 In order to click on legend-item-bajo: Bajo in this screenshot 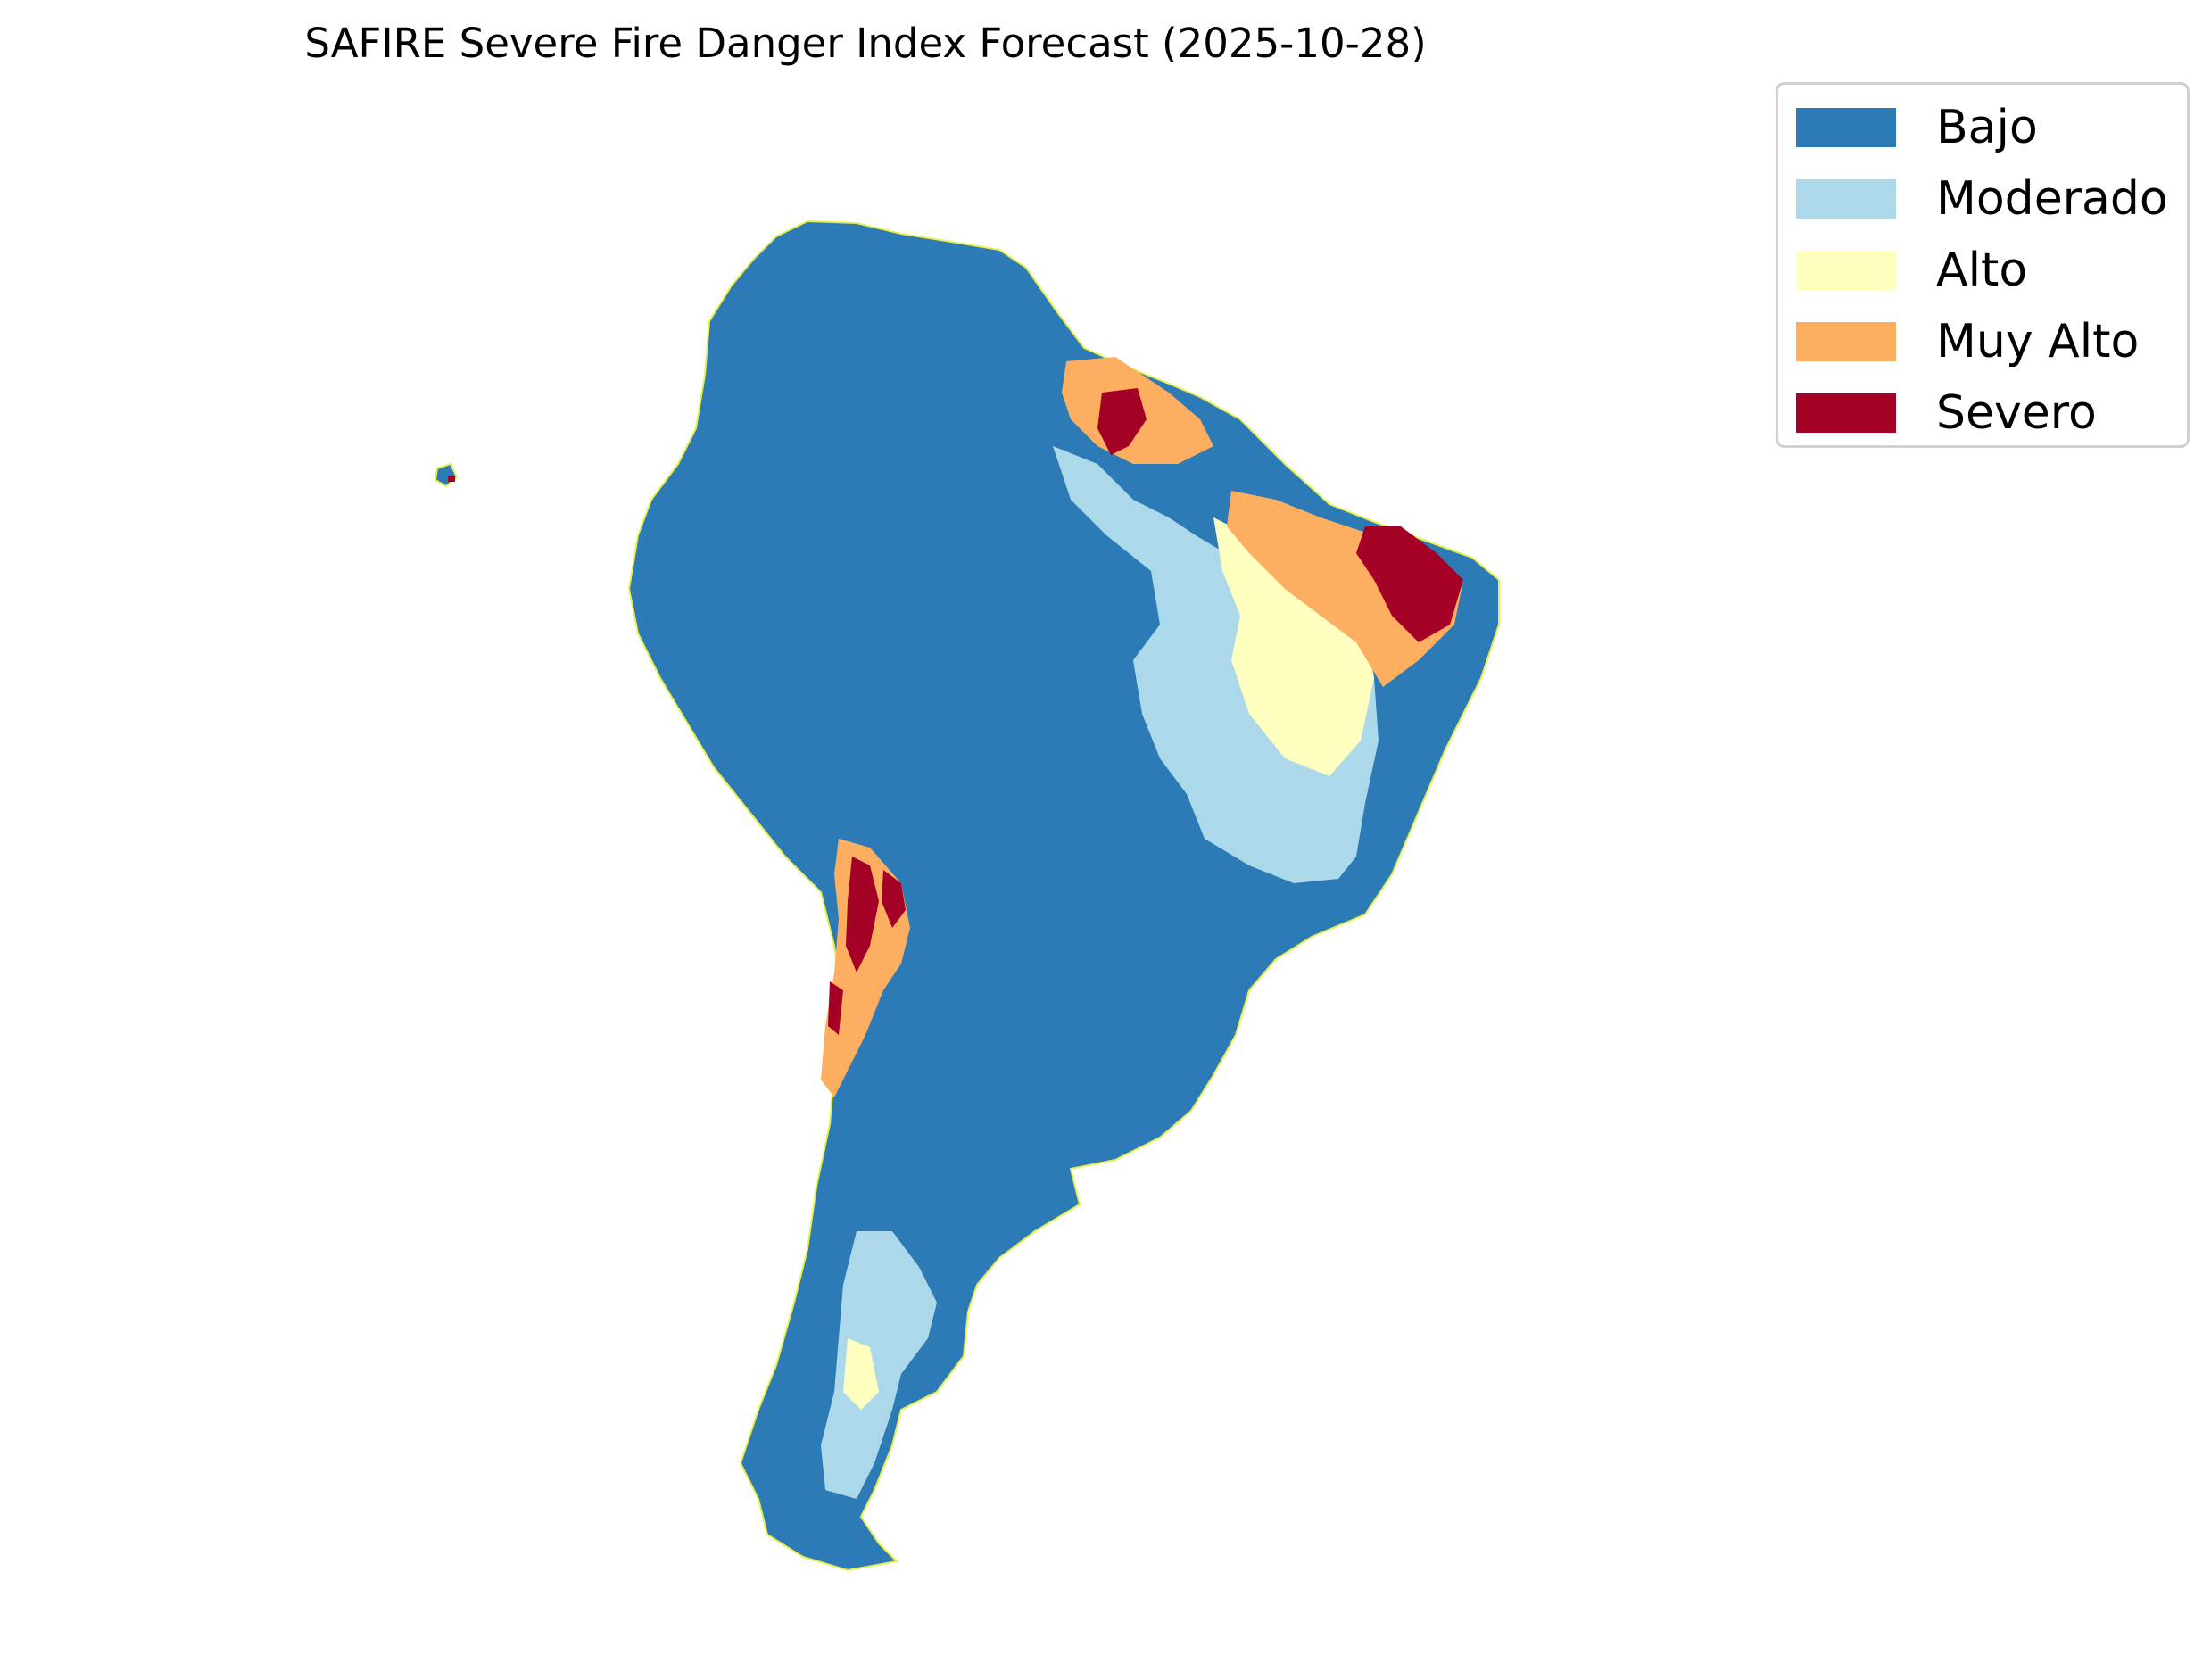, I will do `click(1917, 127)`.